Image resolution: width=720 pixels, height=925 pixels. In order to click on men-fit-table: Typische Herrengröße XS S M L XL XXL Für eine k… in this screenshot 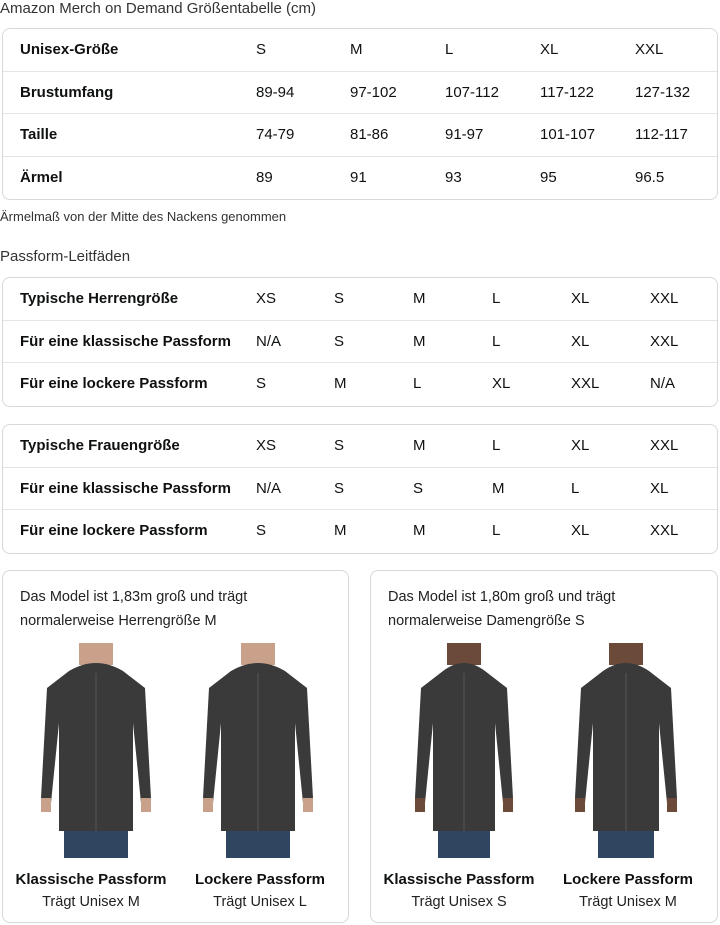, I will do `click(360, 342)`.